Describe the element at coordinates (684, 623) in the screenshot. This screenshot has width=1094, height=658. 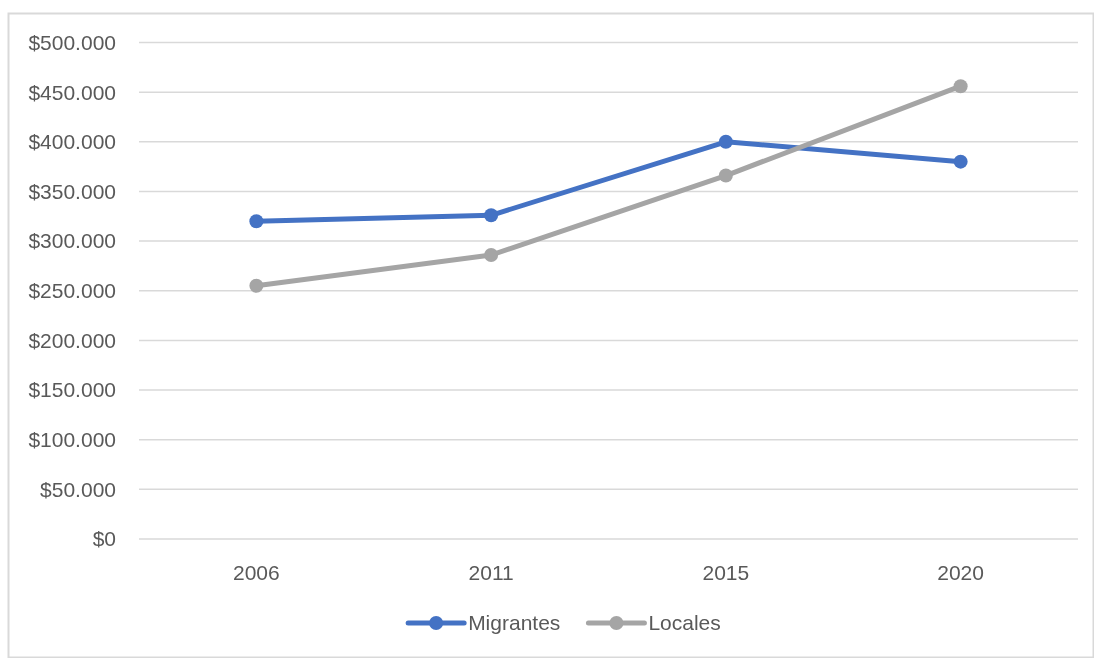
I see `legend-label: Locales` at that location.